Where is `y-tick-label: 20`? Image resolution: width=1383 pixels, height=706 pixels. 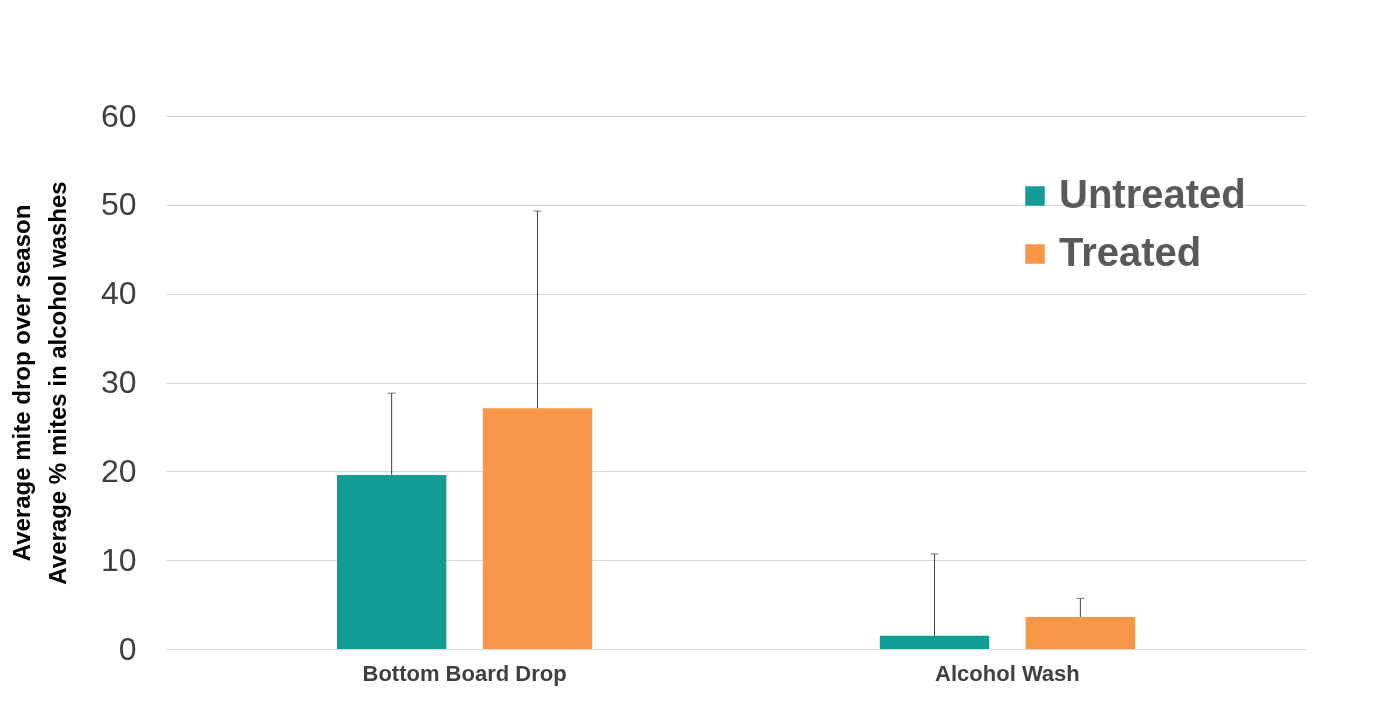
y-tick-label: 20 is located at coordinates (118, 470).